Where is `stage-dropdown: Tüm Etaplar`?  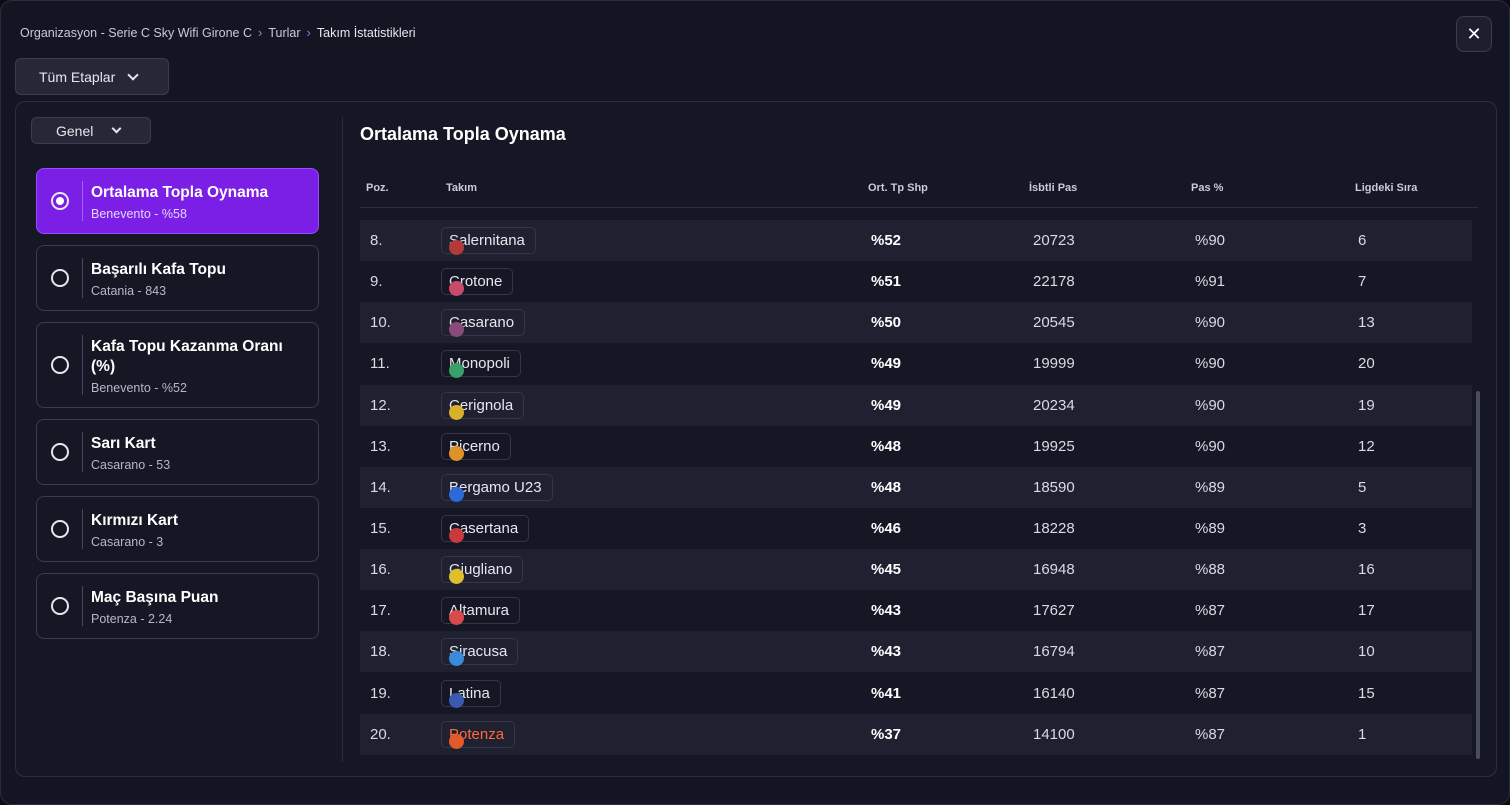 stage-dropdown: Tüm Etaplar is located at coordinates (92, 76).